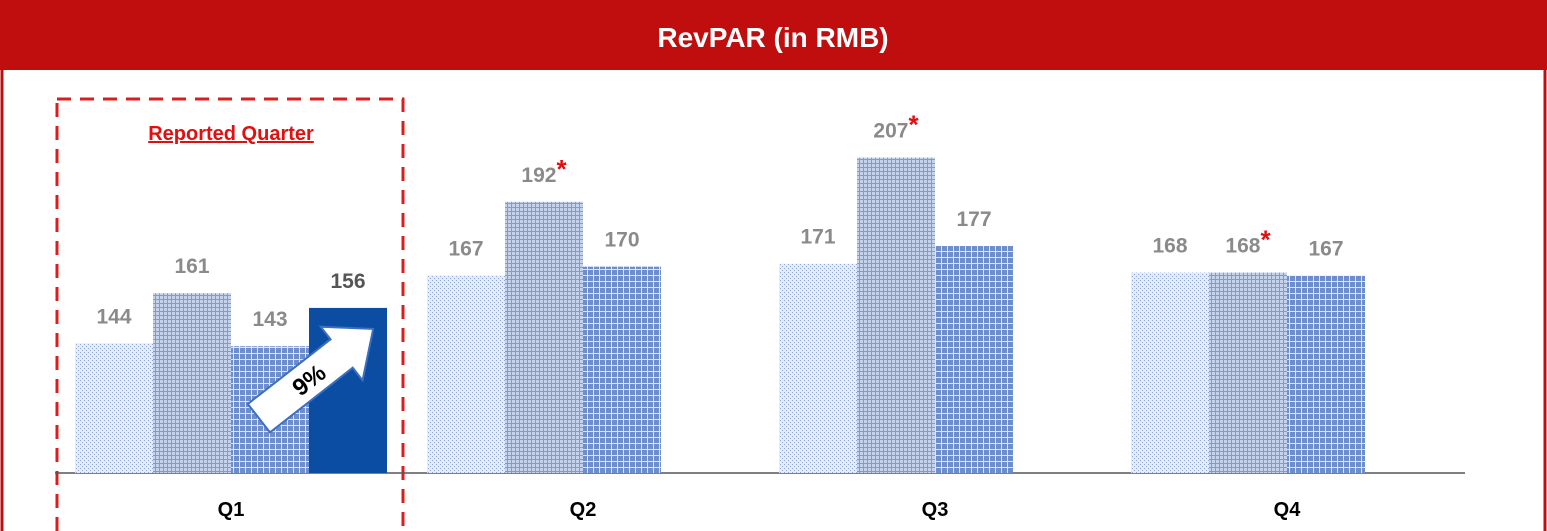  I want to click on value-label: 192*, so click(544, 170).